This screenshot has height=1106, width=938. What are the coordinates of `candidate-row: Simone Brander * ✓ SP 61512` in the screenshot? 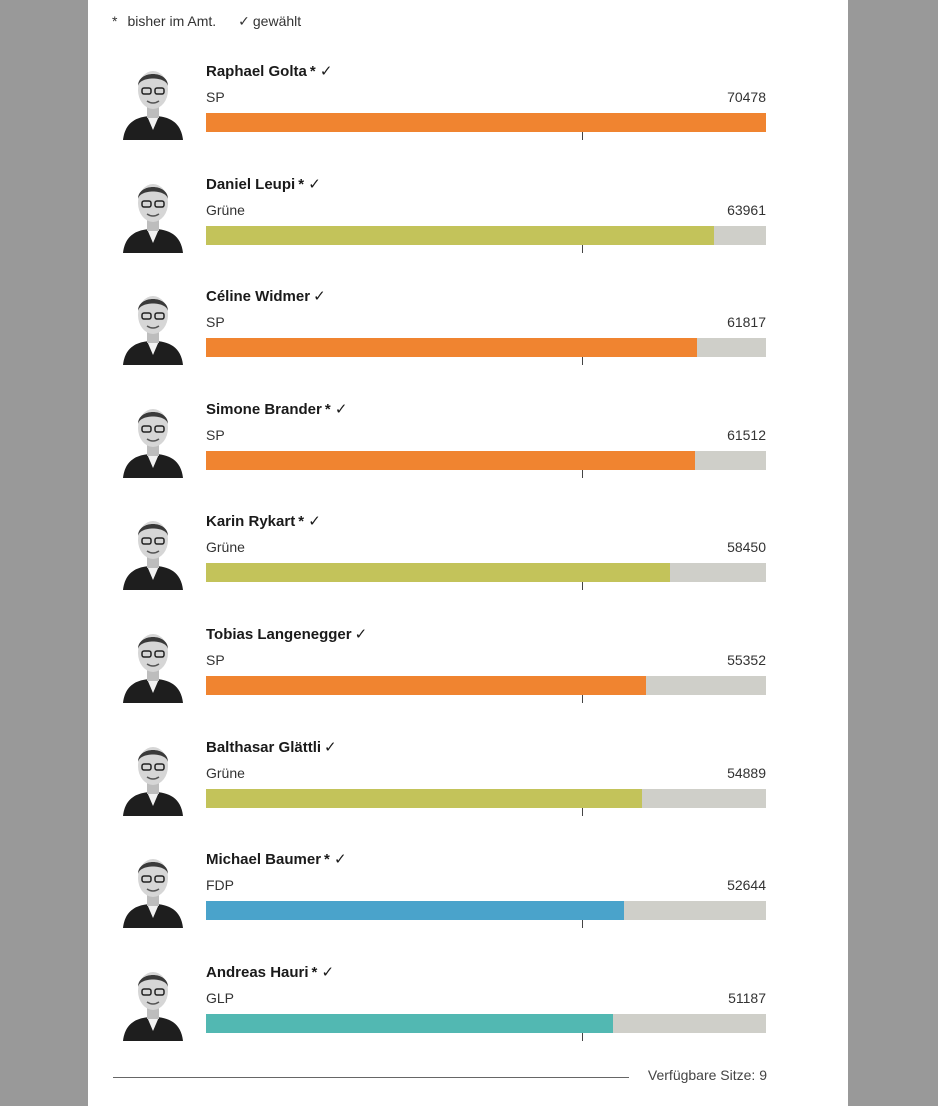 It's located at (469, 454).